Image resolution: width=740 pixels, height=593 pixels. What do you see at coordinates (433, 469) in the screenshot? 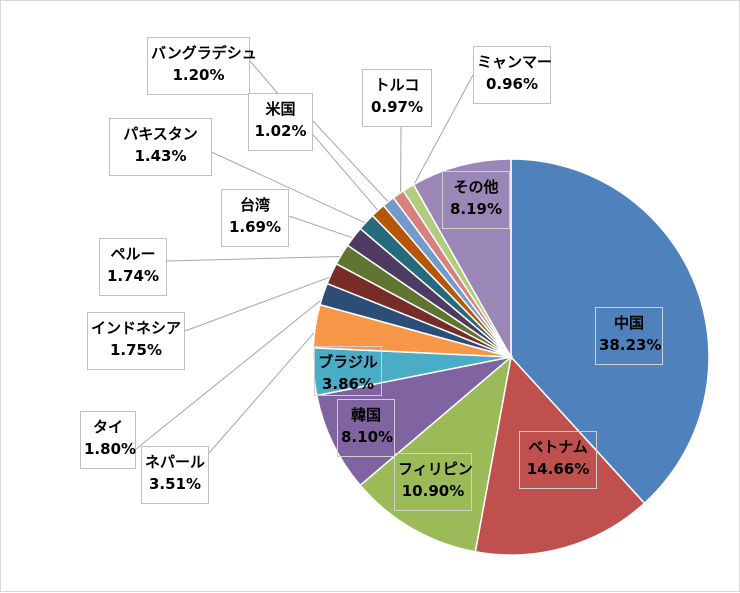
I see `slice-name-label: フィリピン` at bounding box center [433, 469].